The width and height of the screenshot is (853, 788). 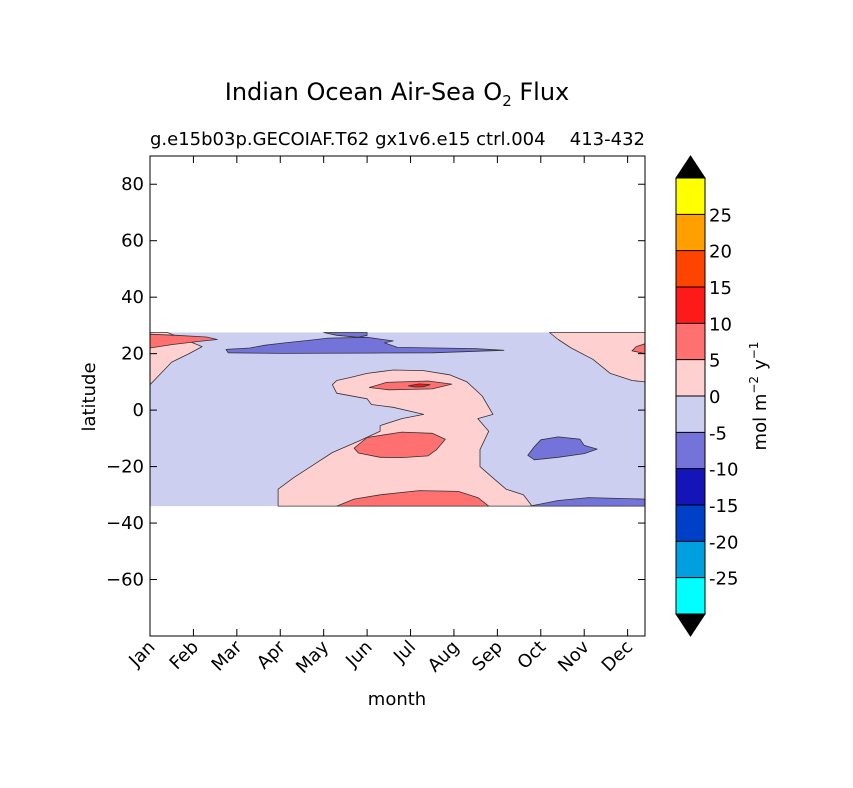 What do you see at coordinates (89, 396) in the screenshot?
I see `y-axis-label: latitude` at bounding box center [89, 396].